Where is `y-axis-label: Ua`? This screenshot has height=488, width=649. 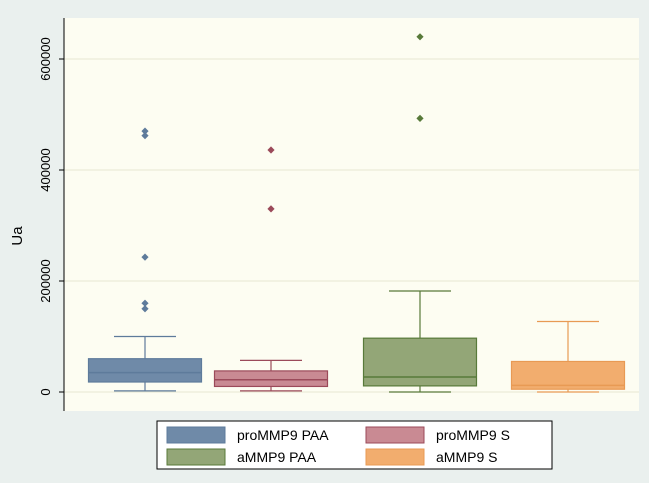
y-axis-label: Ua is located at coordinates (17, 236).